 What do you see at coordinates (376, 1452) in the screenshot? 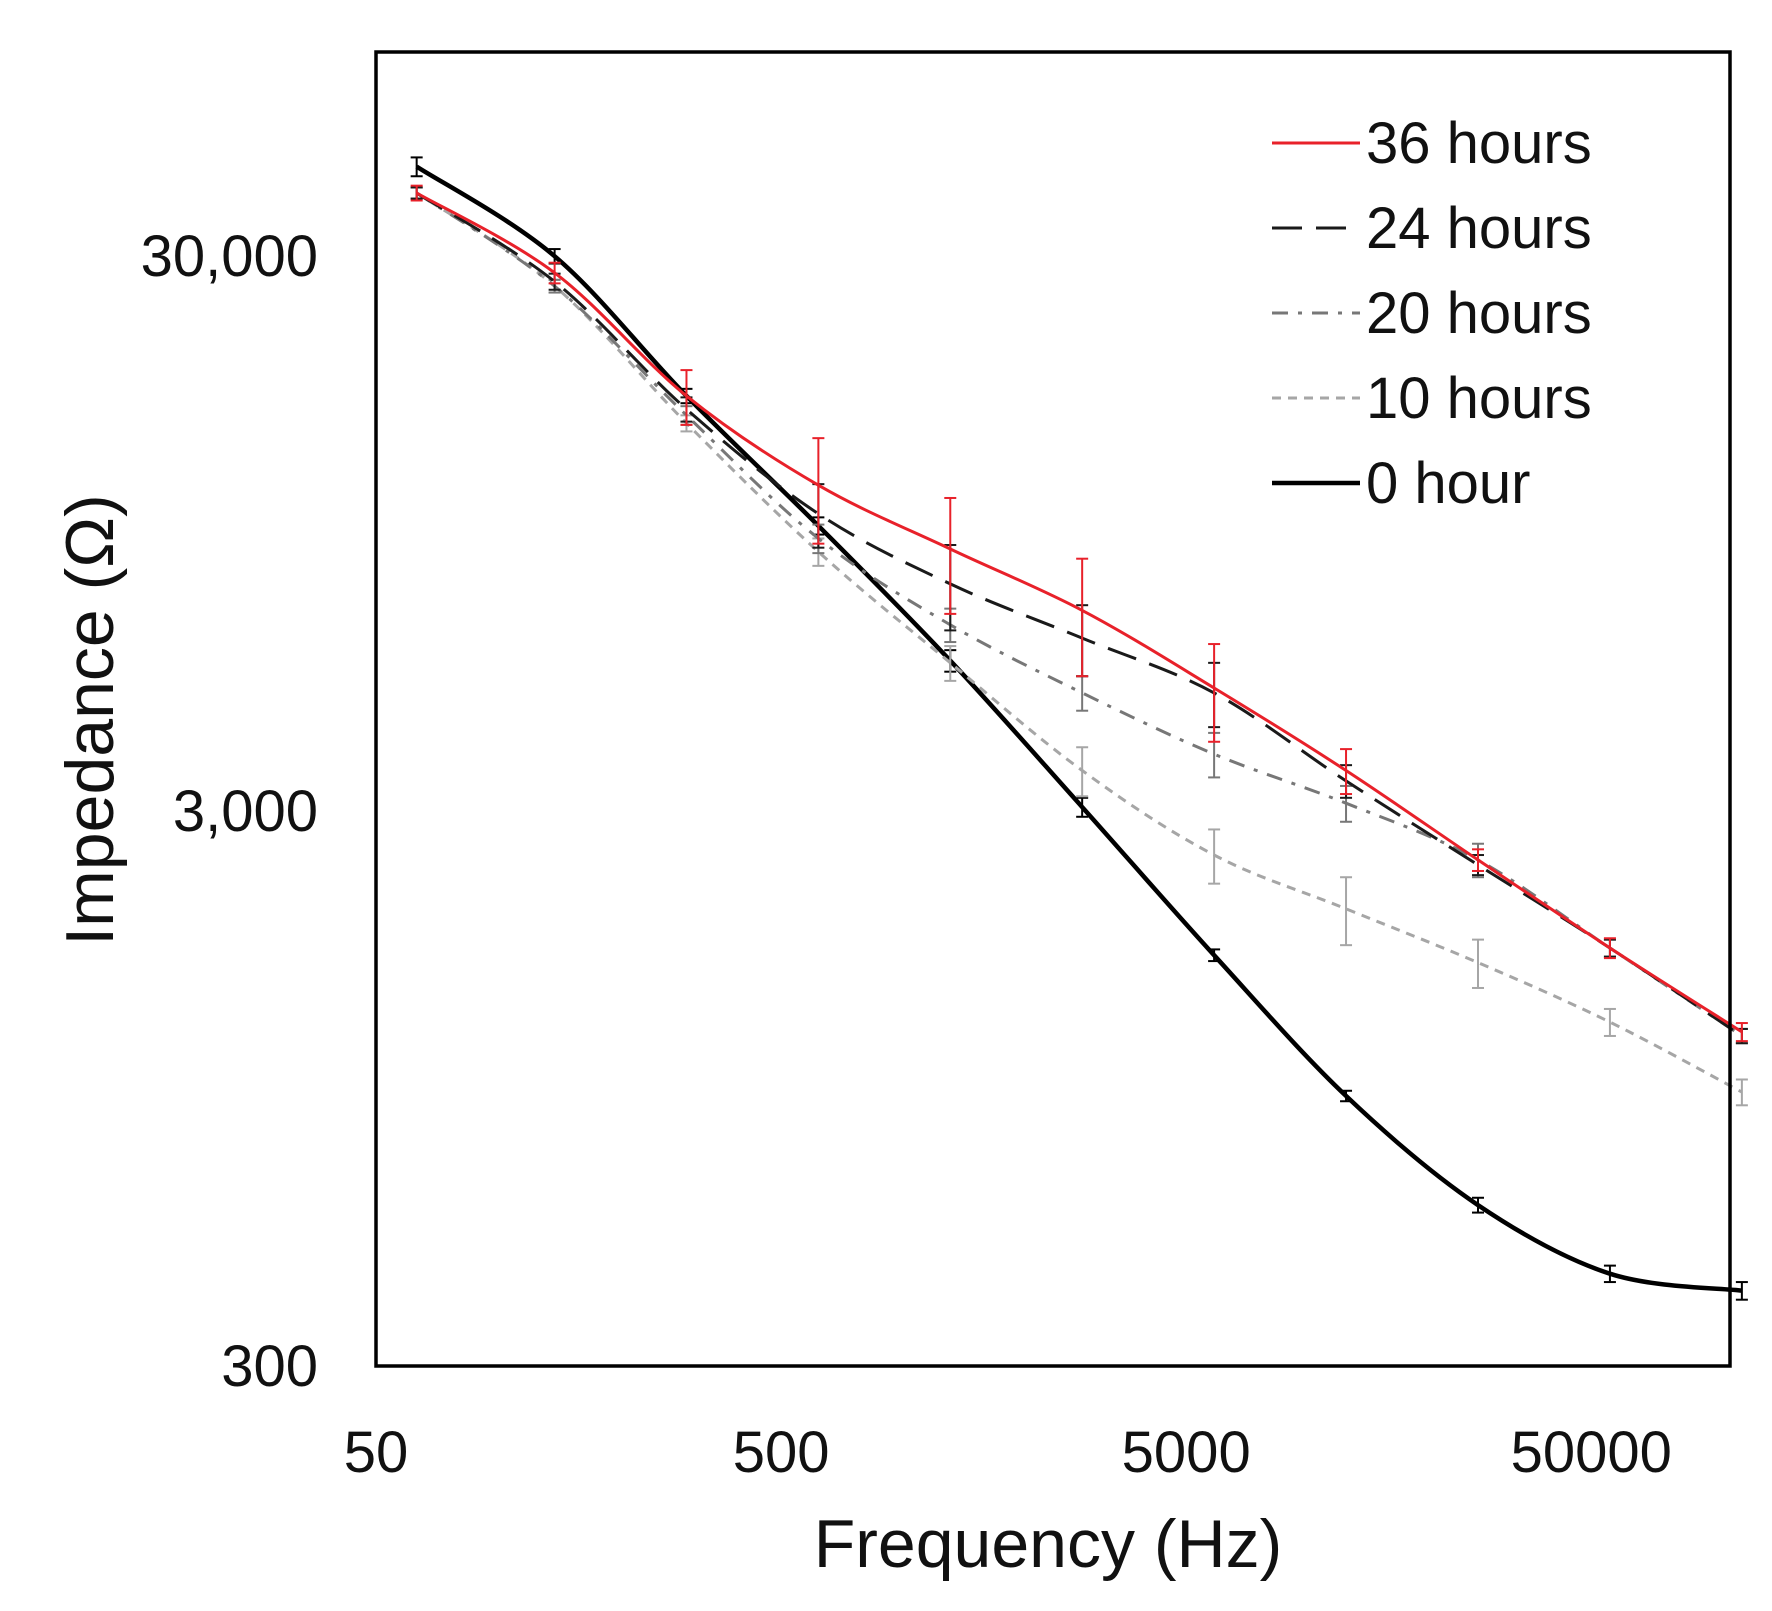
I see `x-tick-label: 50` at bounding box center [376, 1452].